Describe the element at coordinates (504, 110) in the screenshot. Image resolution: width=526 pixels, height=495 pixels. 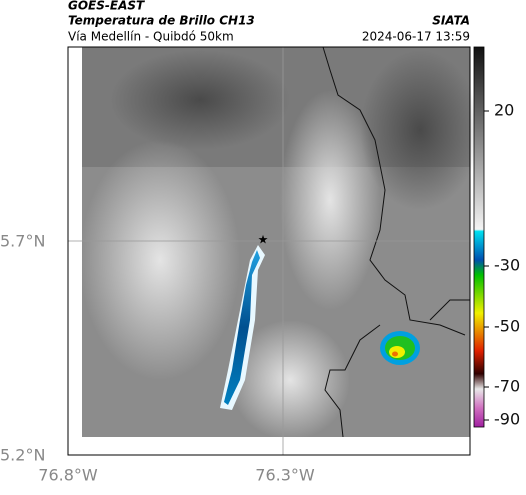
I see `colorbar-label: 20` at that location.